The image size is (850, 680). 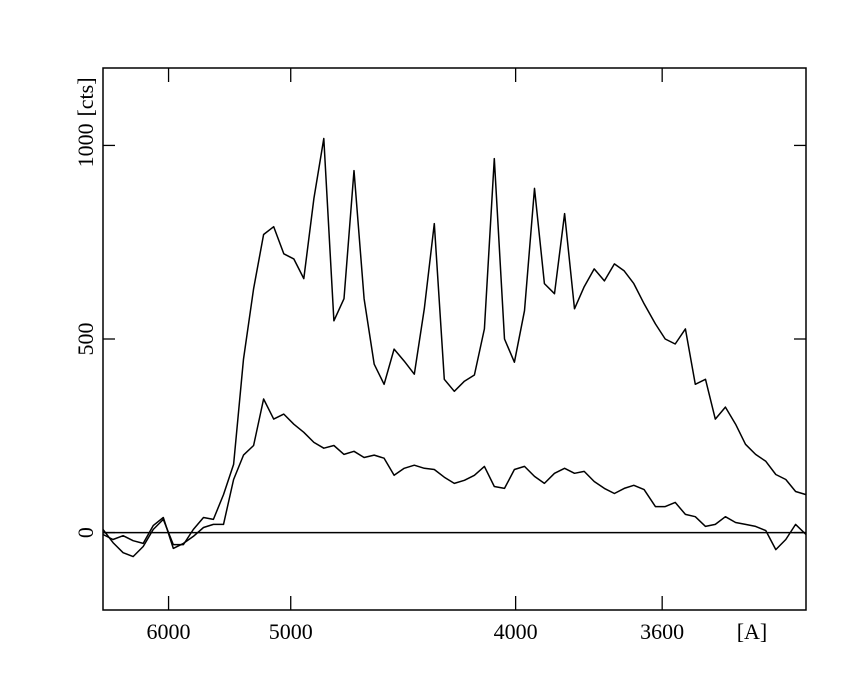 I want to click on x-tick-label: 5000, so click(x=291, y=631).